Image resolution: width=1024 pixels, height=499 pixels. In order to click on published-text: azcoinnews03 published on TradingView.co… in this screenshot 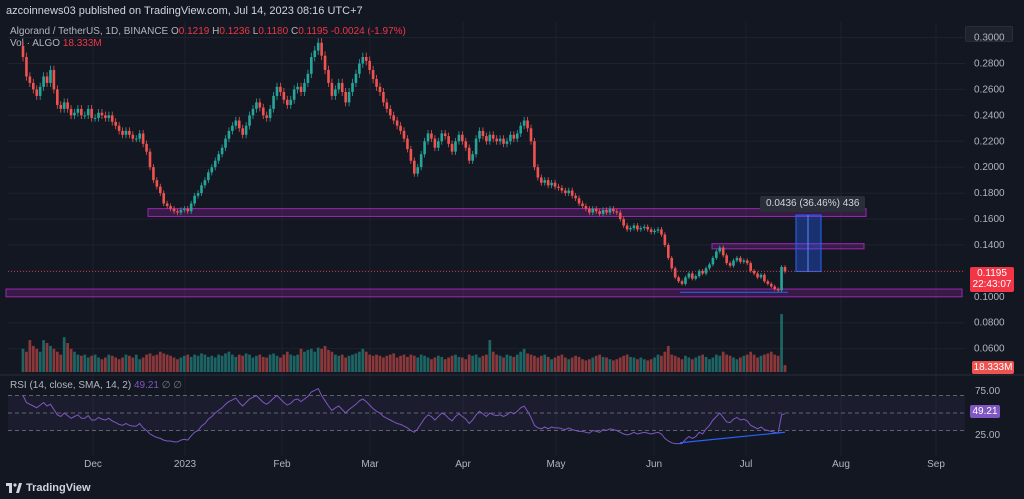, I will do `click(184, 11)`.